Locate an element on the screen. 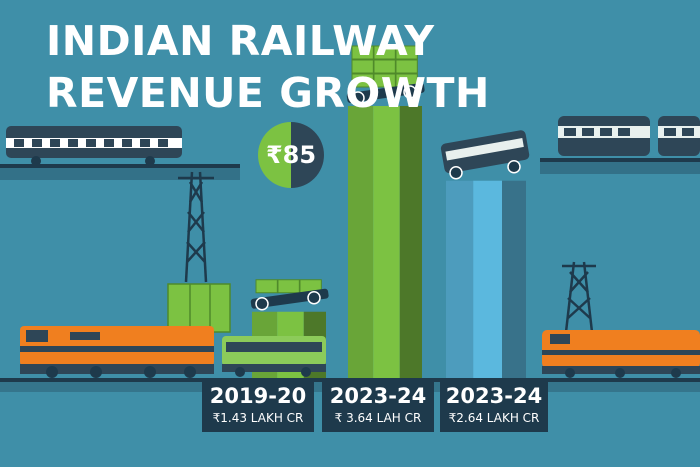 This screenshot has width=700, height=467. category-label-3: 2023-24 ₹2.64 LAKH CR is located at coordinates (494, 406).